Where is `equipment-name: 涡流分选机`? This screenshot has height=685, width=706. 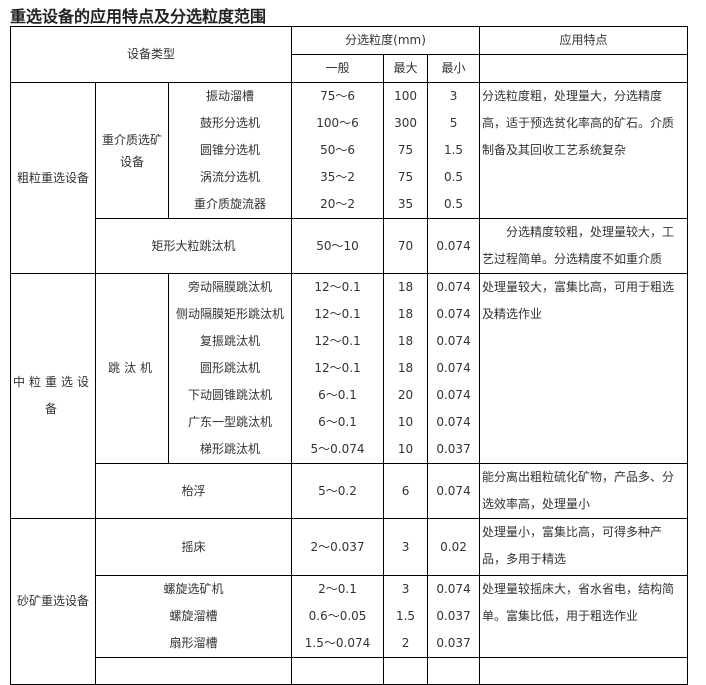 equipment-name: 涡流分选机 is located at coordinates (230, 177).